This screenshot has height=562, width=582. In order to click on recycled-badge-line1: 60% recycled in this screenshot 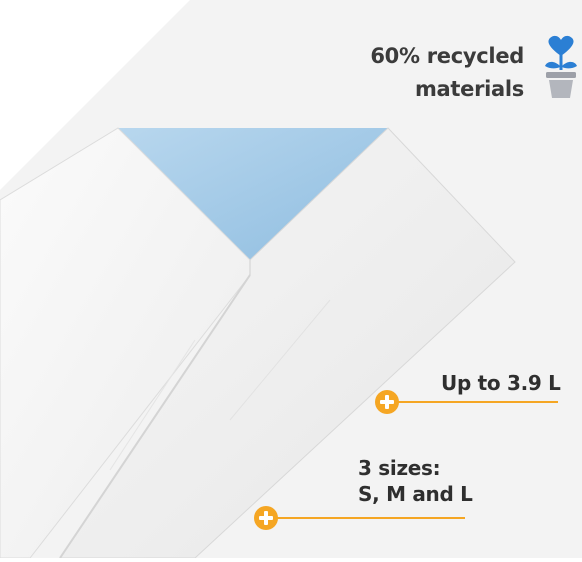, I will do `click(447, 56)`.